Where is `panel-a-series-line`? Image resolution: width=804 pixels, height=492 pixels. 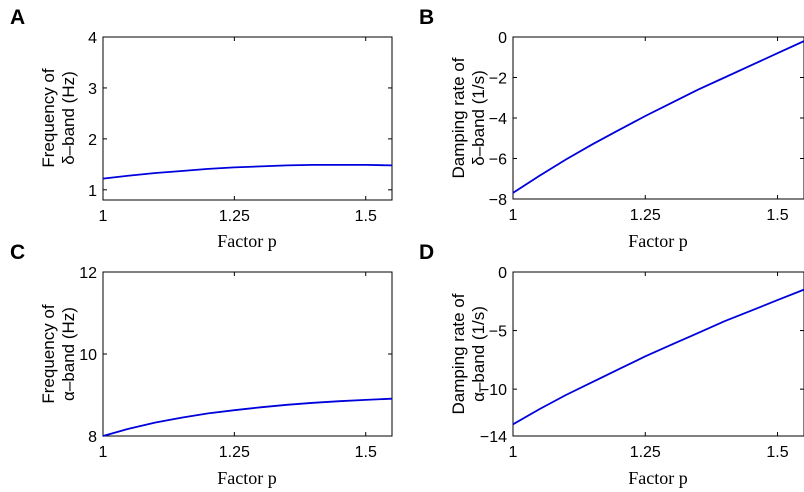
panel-a-series-line is located at coordinates (247, 171).